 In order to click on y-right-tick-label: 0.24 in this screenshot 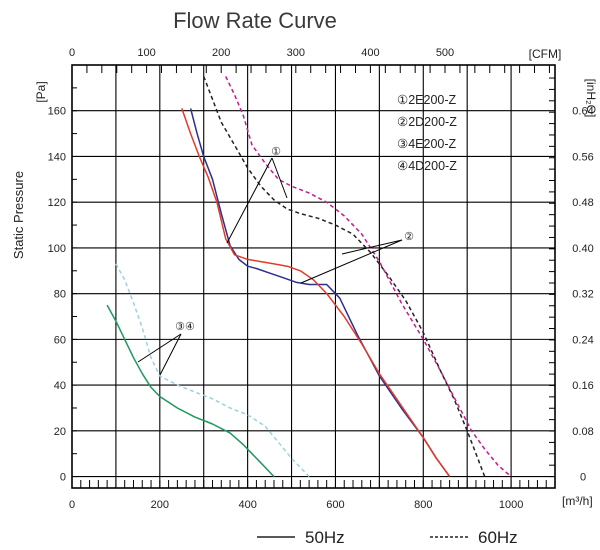, I will do `click(582, 340)`.